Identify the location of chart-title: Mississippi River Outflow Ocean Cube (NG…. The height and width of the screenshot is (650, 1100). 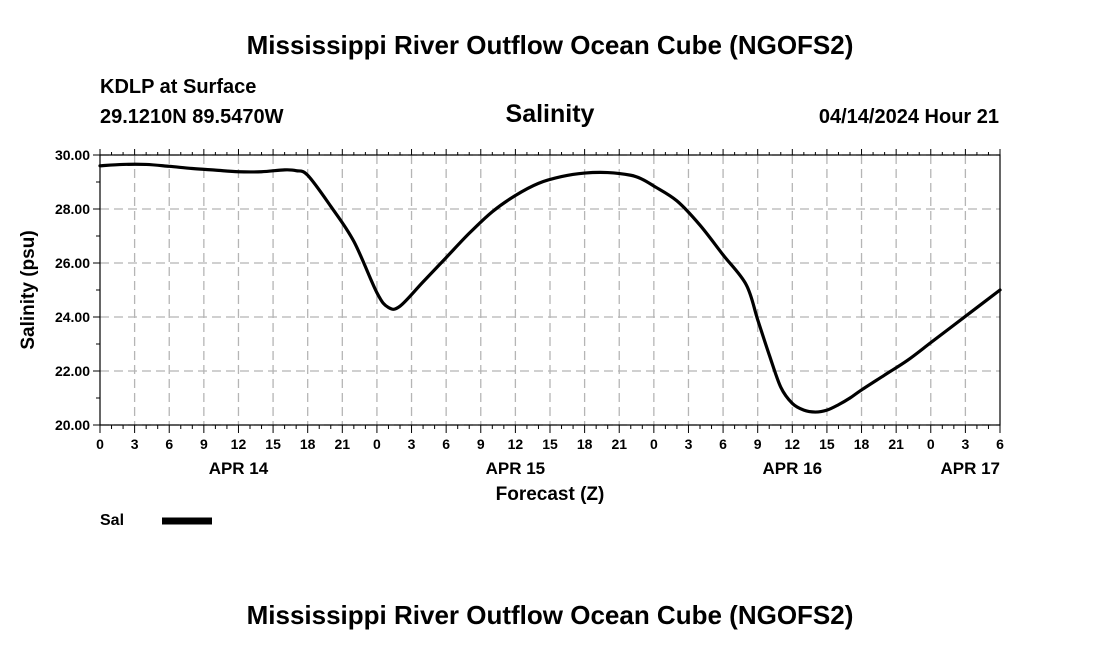
(550, 45).